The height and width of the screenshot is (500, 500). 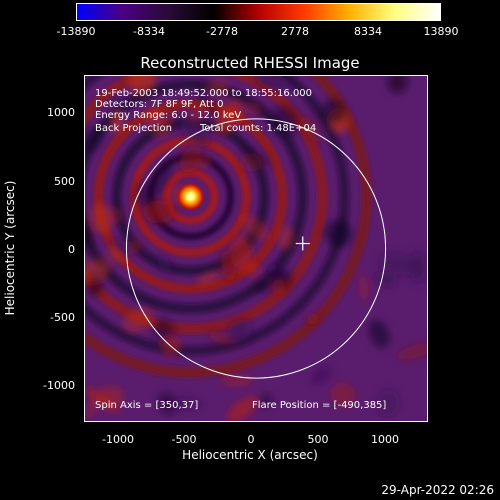 I want to click on energy-range-text: Energy Range: 6.0 - 12.0 keV, so click(x=168, y=115).